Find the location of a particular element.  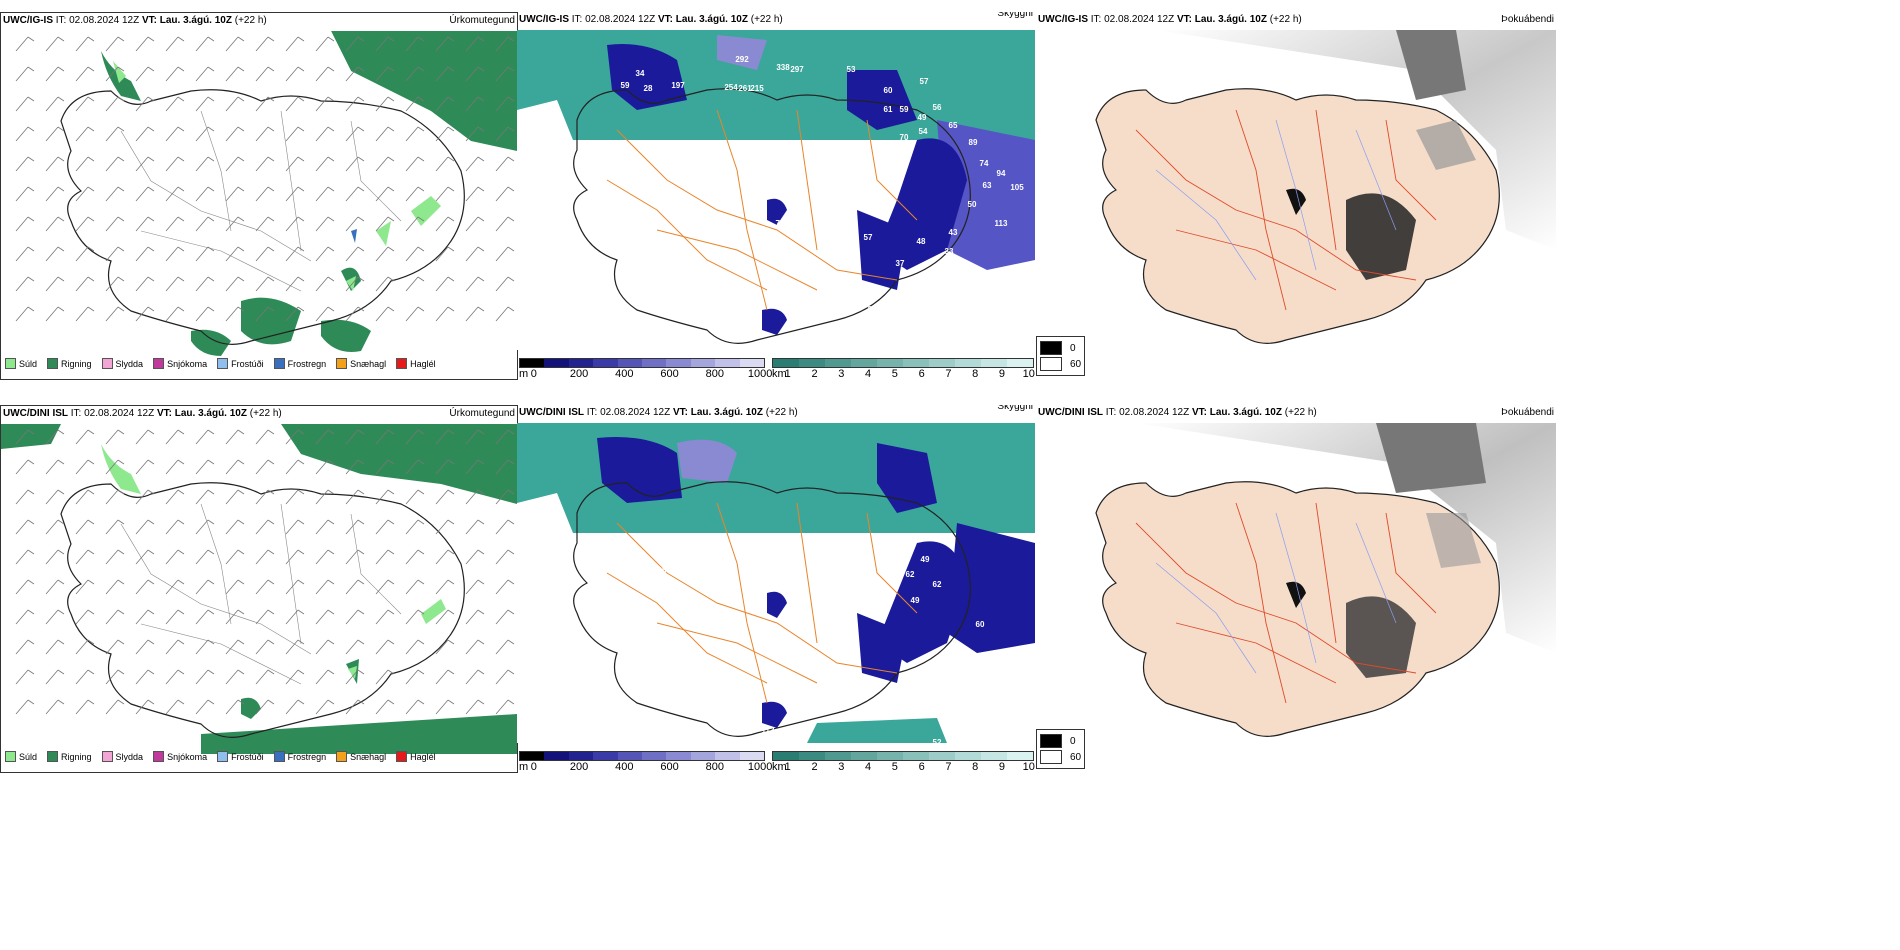

colorbar-unit: m is located at coordinates (524, 766).